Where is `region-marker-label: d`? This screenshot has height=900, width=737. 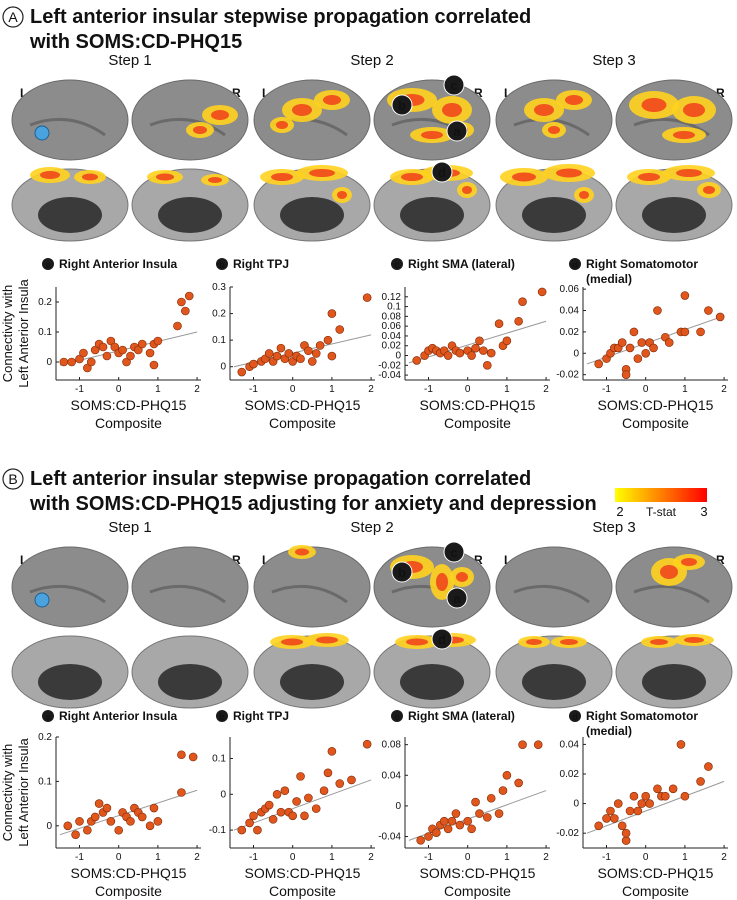
region-marker-label: d is located at coordinates (442, 172).